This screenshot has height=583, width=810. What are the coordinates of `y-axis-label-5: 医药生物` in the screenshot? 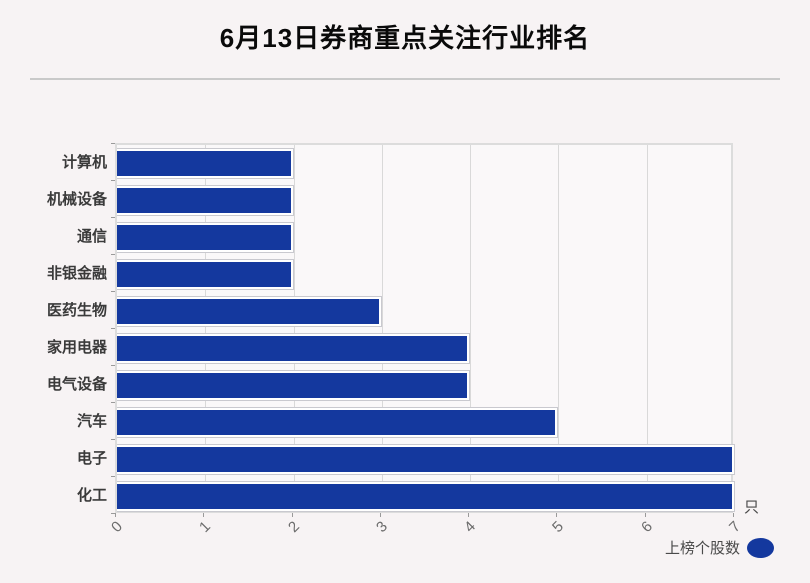 It's located at (76, 310).